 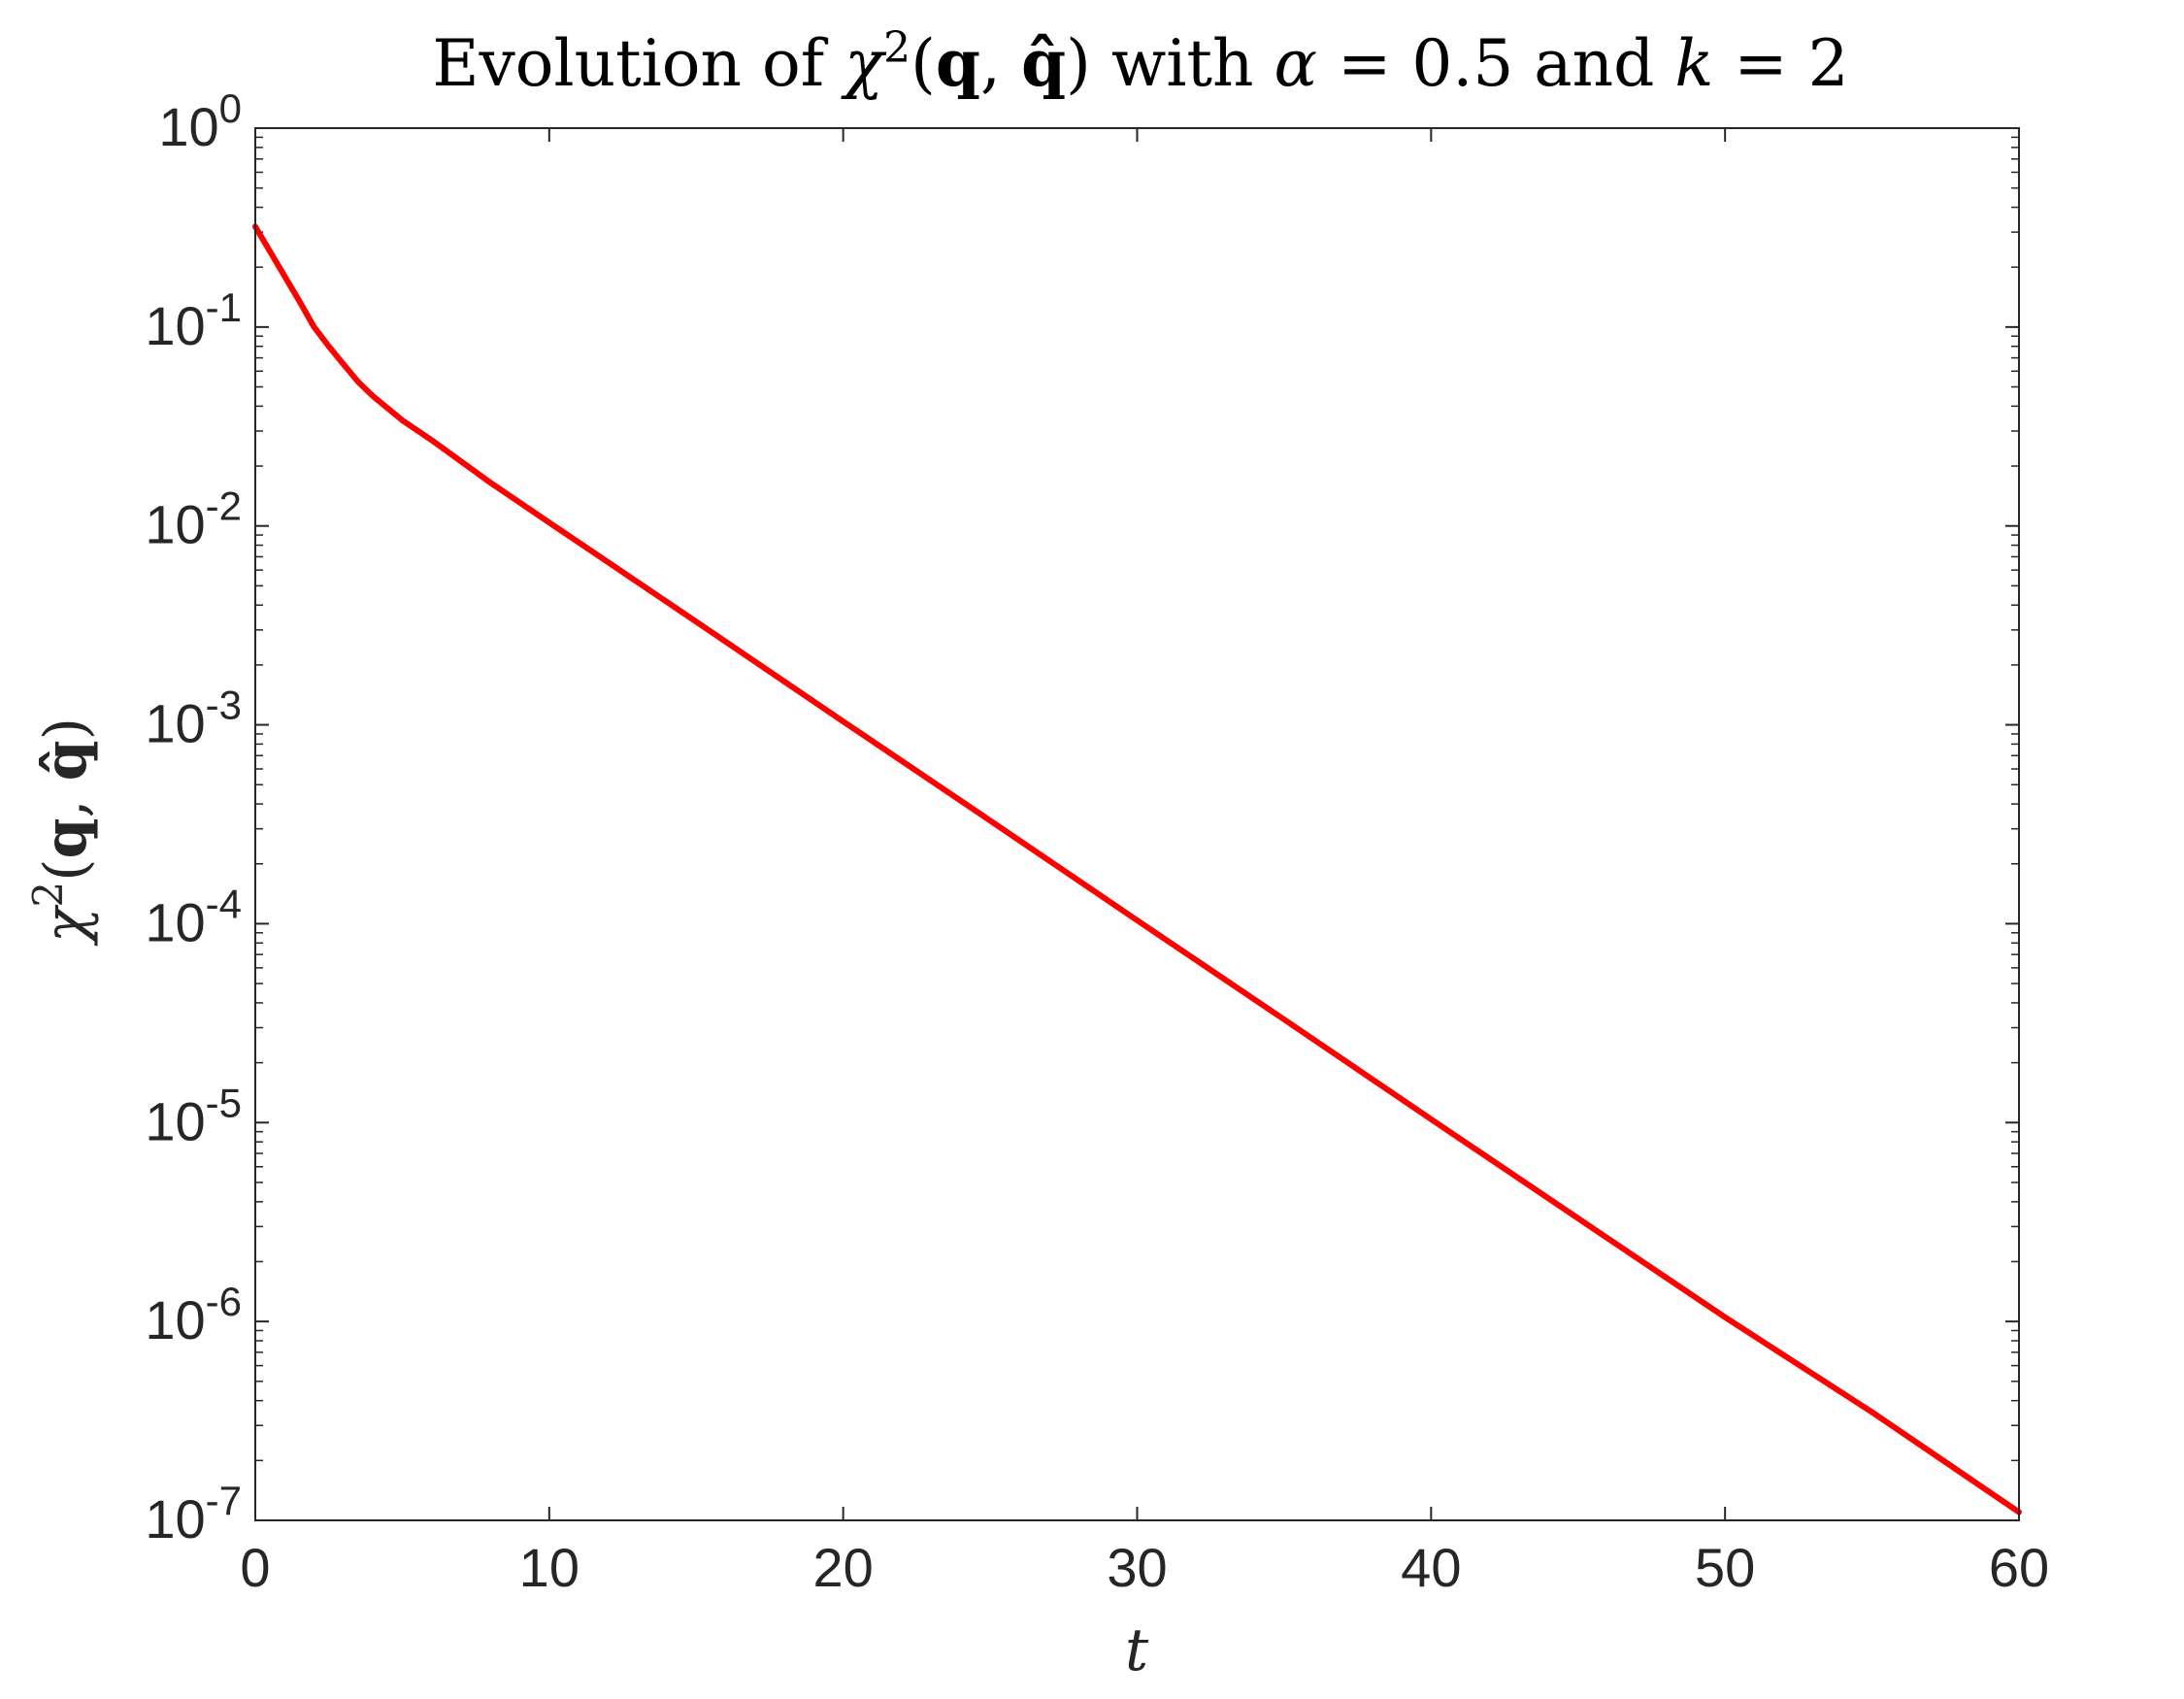 I want to click on y-axis-label: χ2(q, q̂), so click(x=62, y=832).